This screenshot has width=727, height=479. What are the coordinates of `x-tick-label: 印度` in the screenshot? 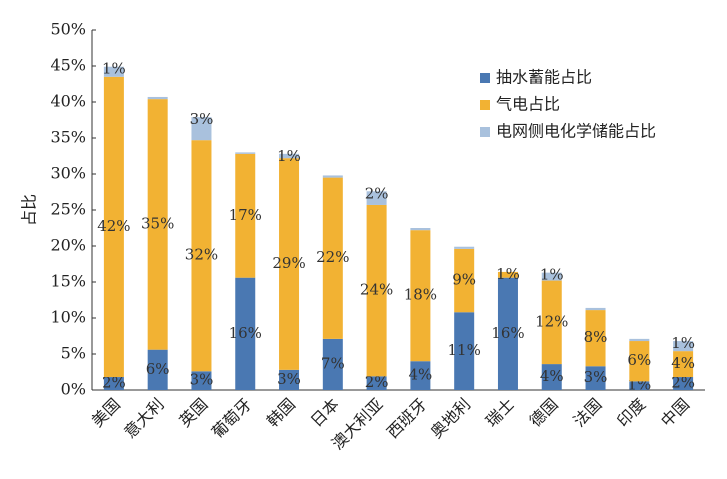 It's located at (631, 413).